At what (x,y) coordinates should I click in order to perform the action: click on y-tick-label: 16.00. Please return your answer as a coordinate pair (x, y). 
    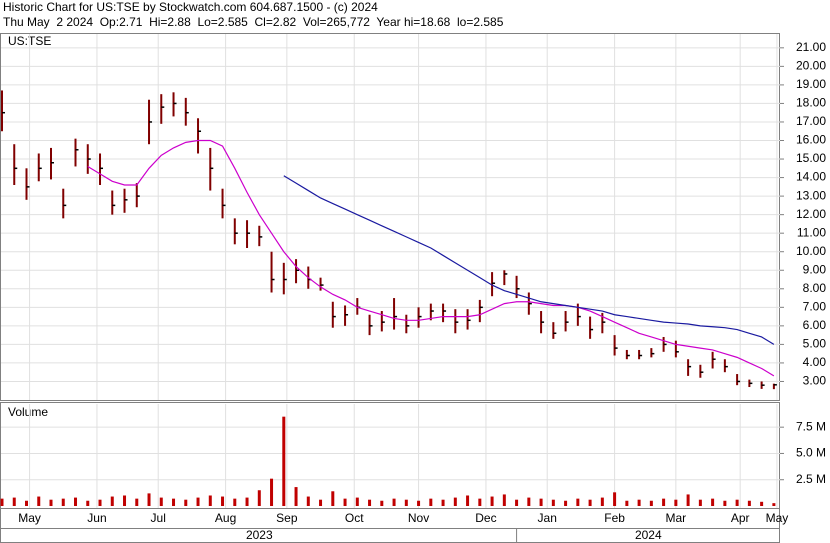
    Looking at the image, I should click on (811, 140).